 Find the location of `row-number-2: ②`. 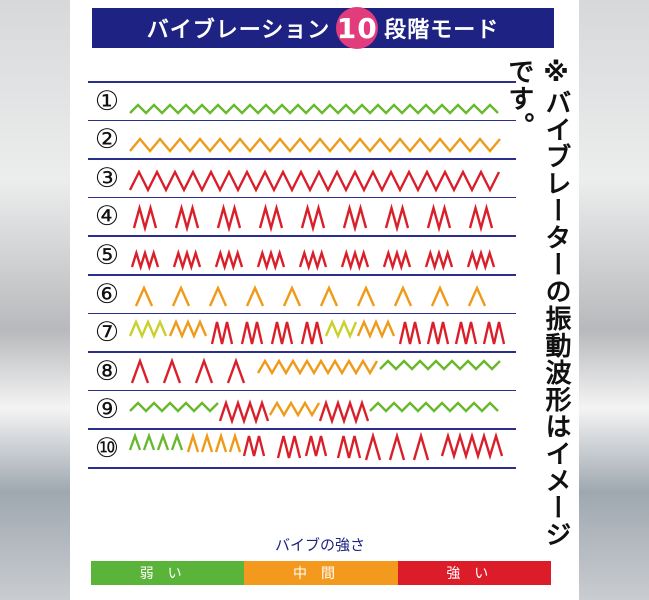

row-number-2: ② is located at coordinates (107, 140).